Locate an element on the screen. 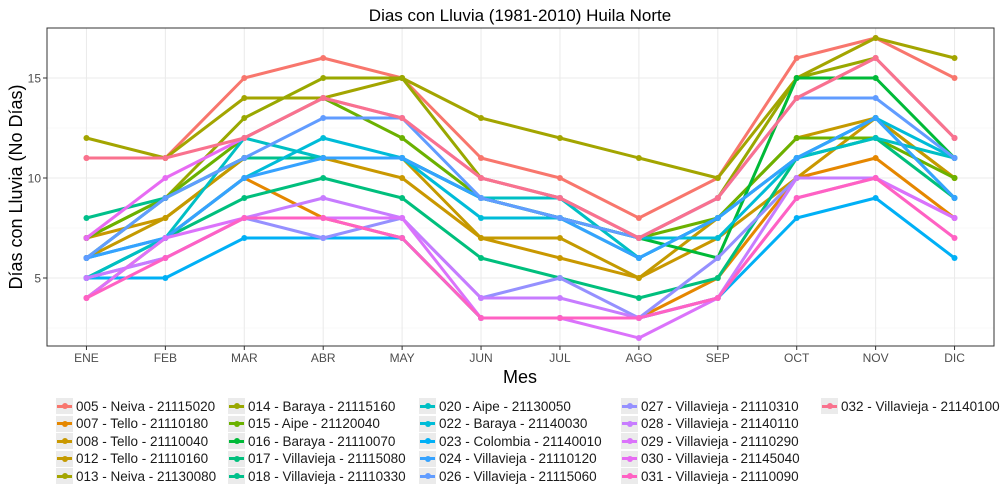 This screenshot has width=1000, height=500. legend-item: 022 - Baraya - 21140030 is located at coordinates (503, 423).